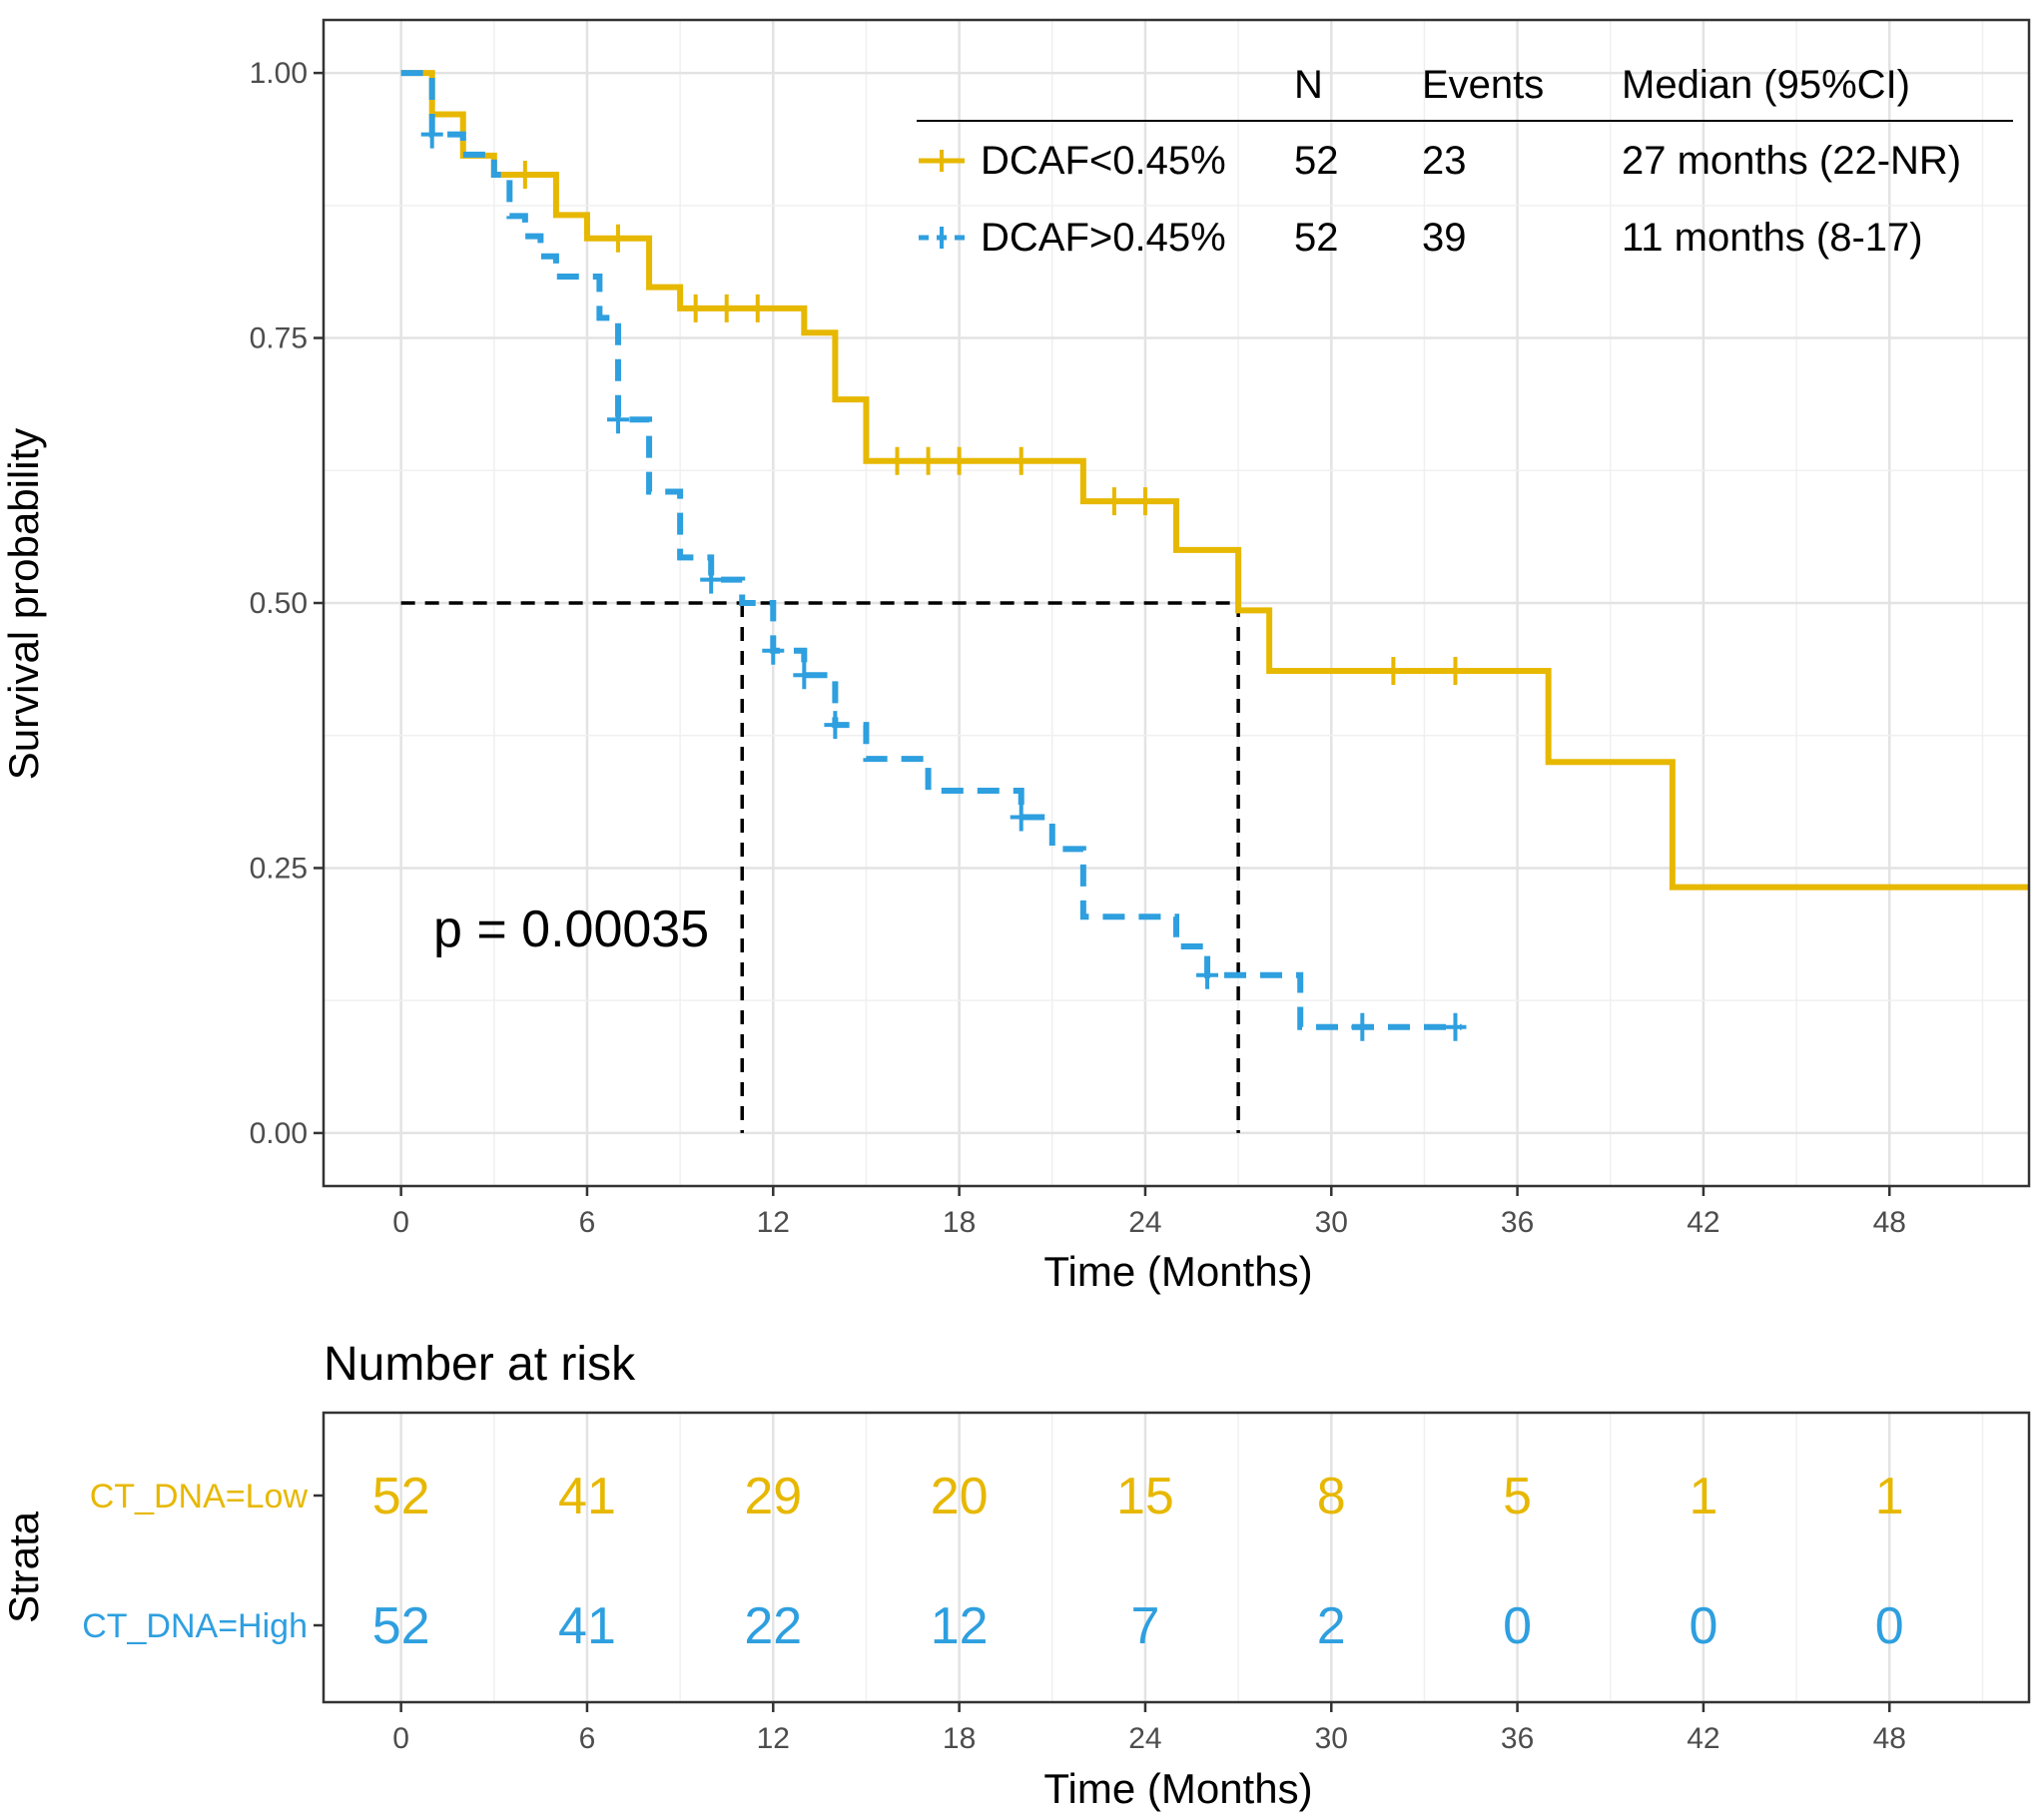  I want to click on risk-x-tick-label: 18, so click(959, 1739).